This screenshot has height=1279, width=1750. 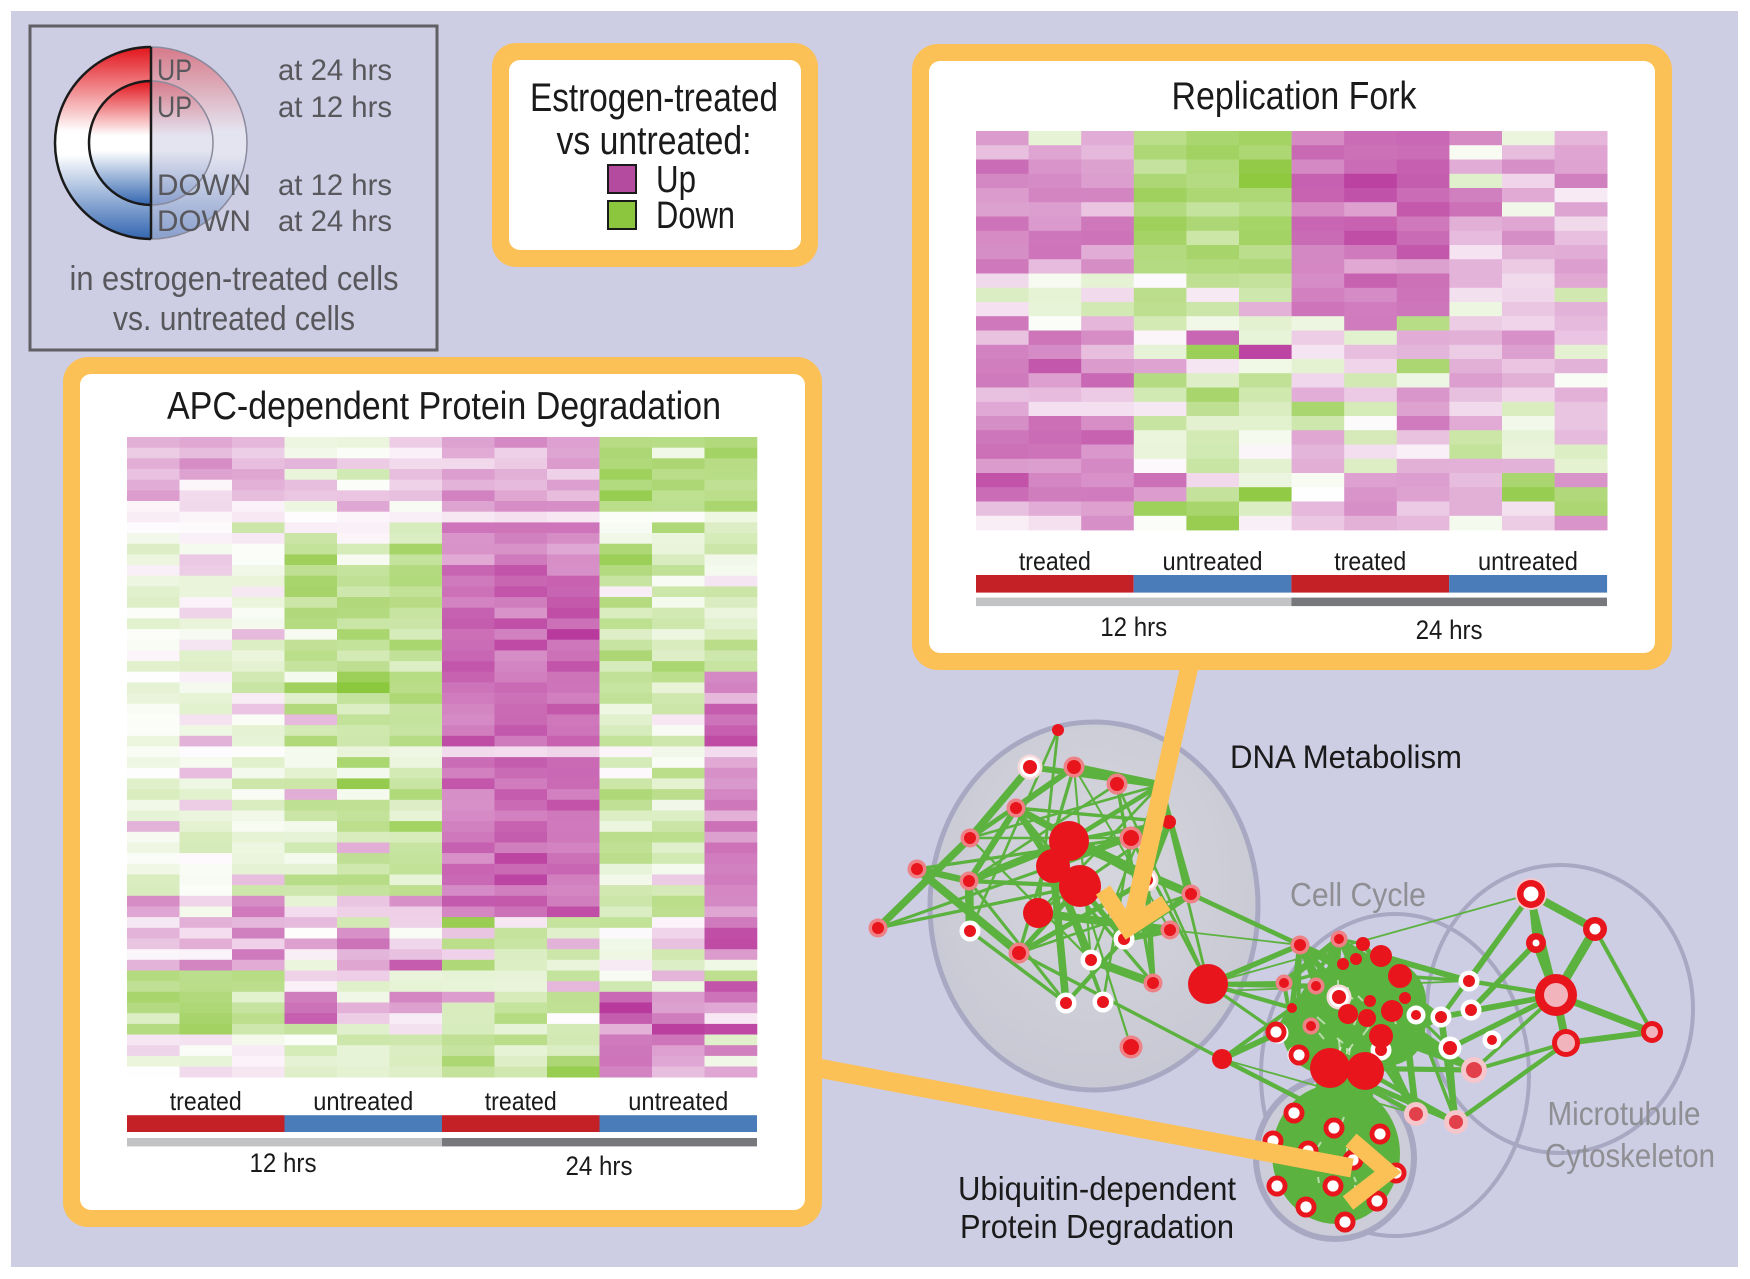 I want to click on svg-text: Protein Degradation, so click(x=1097, y=1226).